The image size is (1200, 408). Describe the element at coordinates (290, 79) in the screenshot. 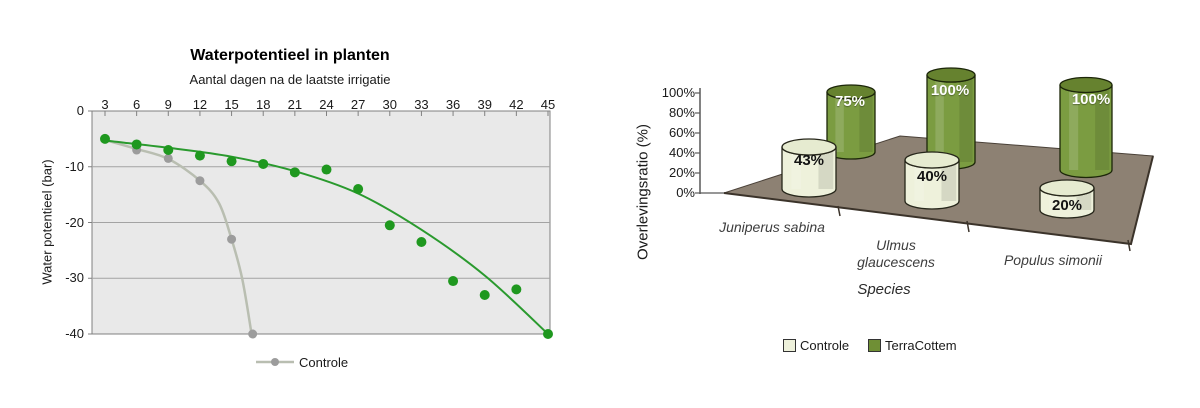

I see `left-chart-x-axis-title: Aantal dagen na de laatste irrigatie` at that location.